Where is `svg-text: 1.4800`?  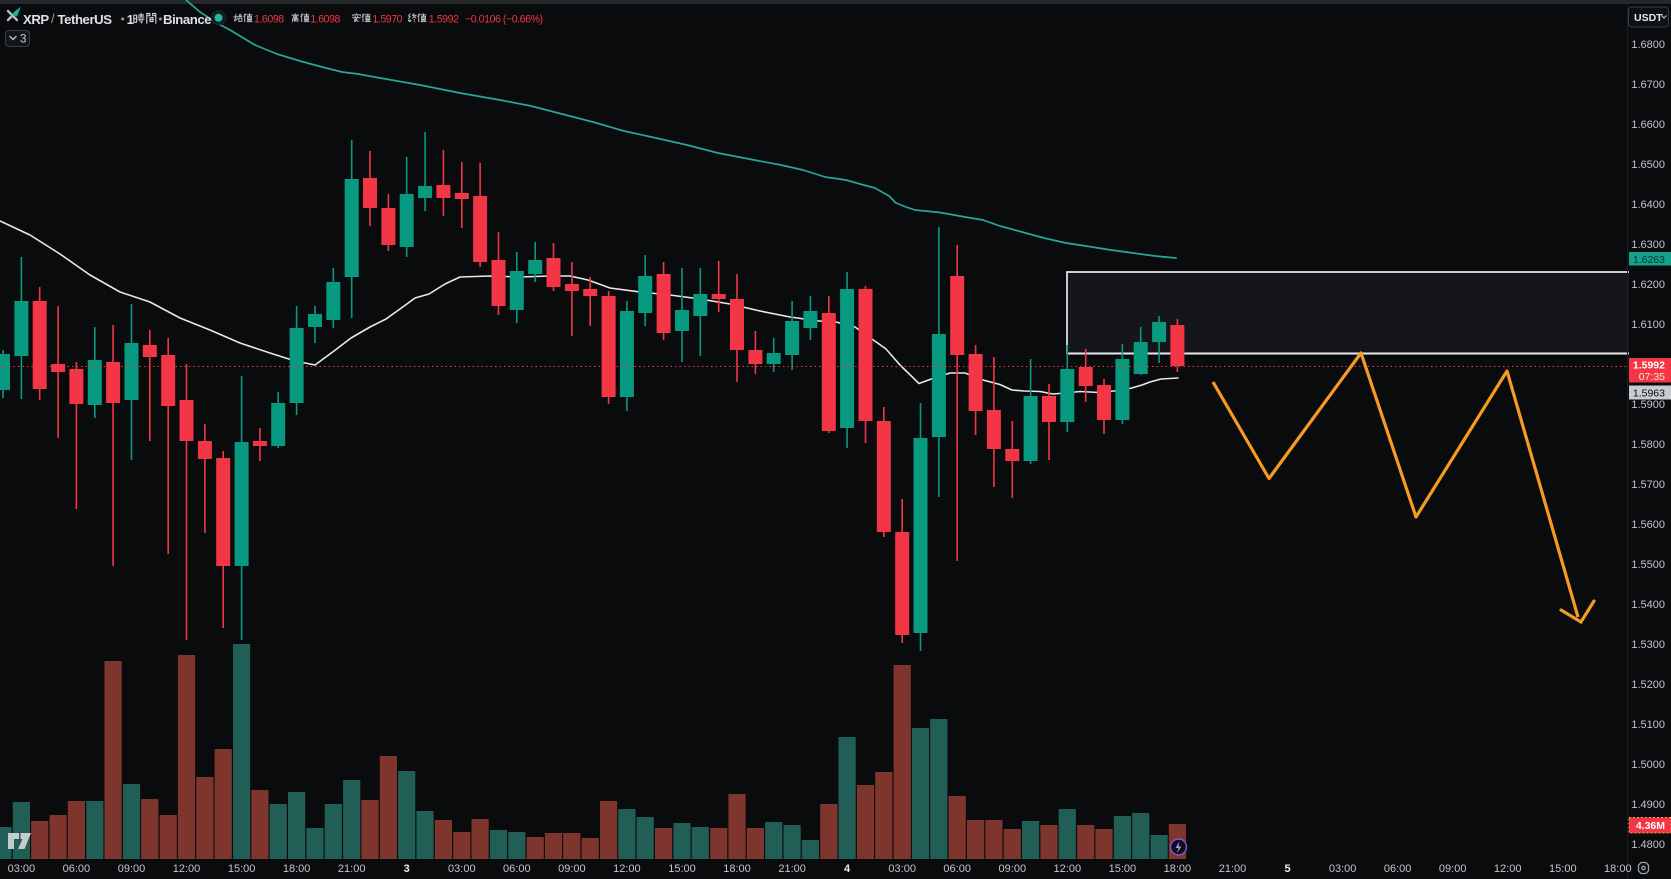
svg-text: 1.4800 is located at coordinates (1648, 845).